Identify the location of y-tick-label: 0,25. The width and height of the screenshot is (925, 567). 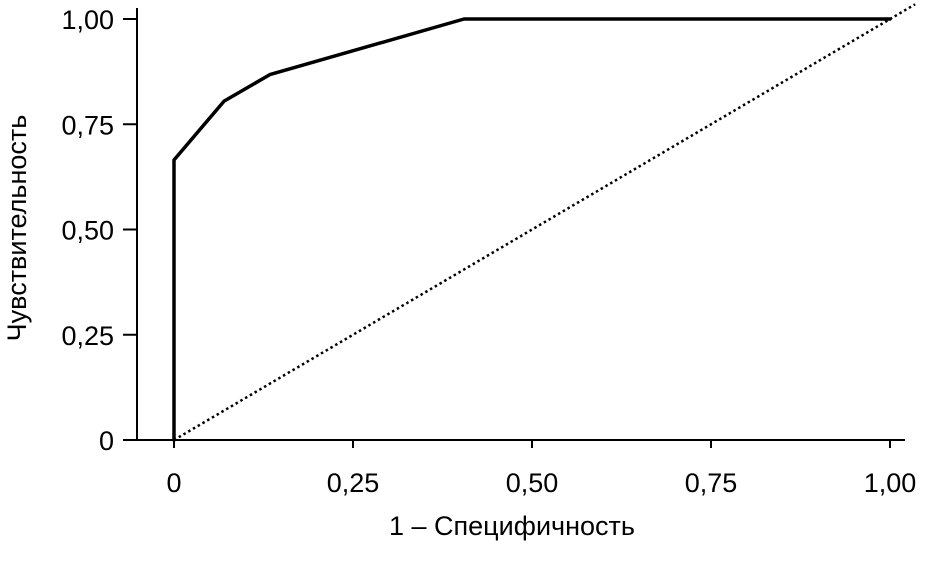
(87, 336).